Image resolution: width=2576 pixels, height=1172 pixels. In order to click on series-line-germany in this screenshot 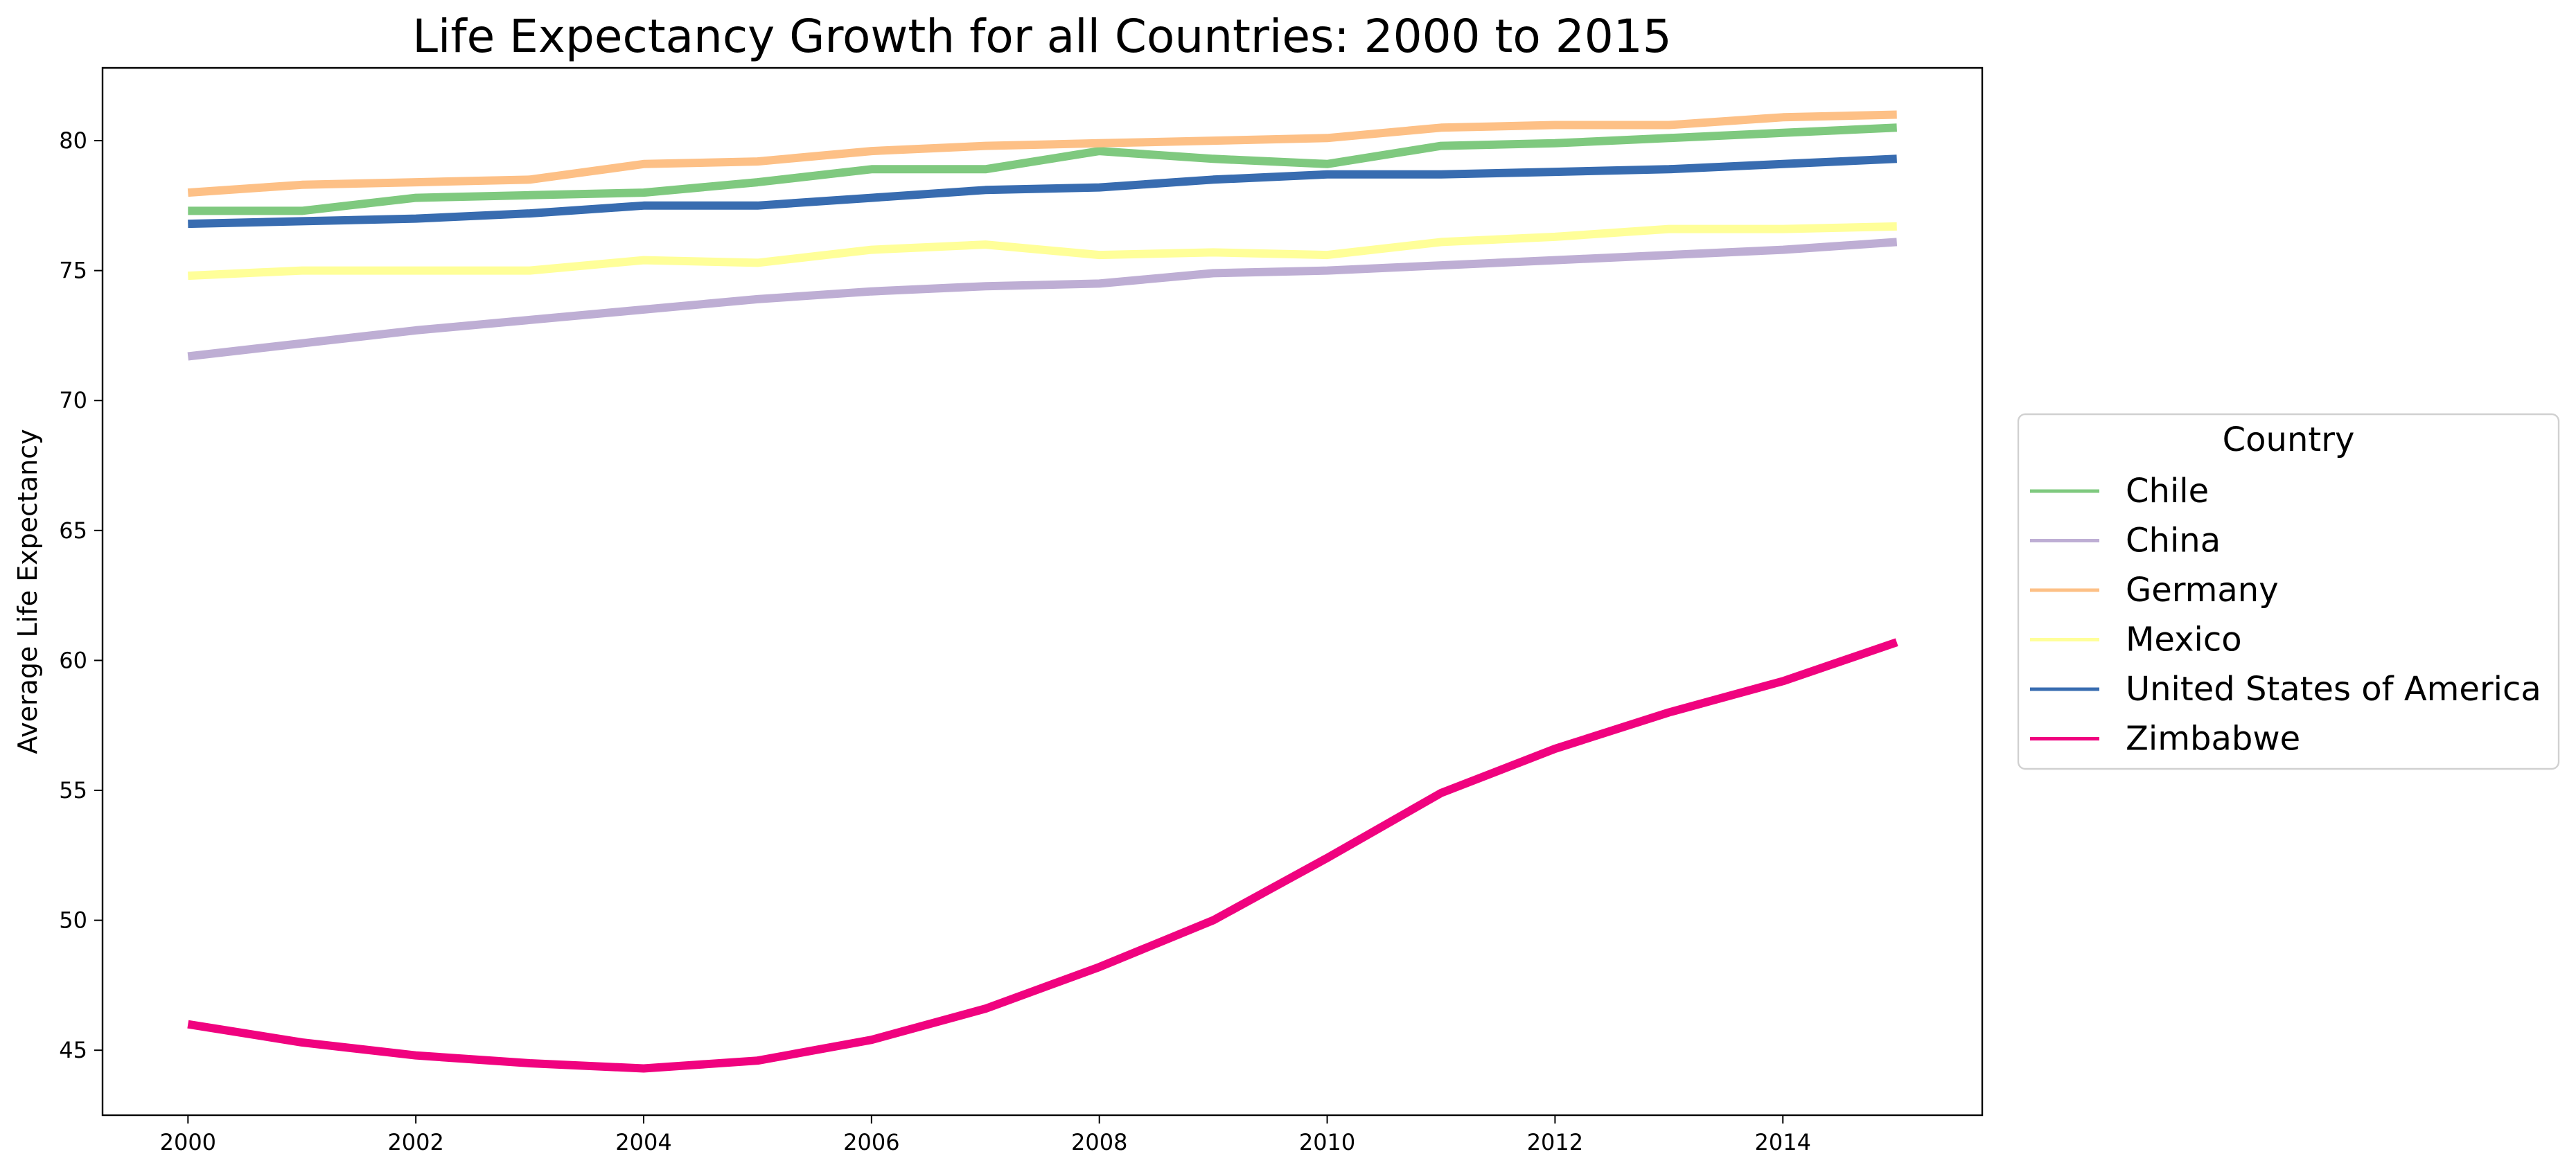, I will do `click(1042, 153)`.